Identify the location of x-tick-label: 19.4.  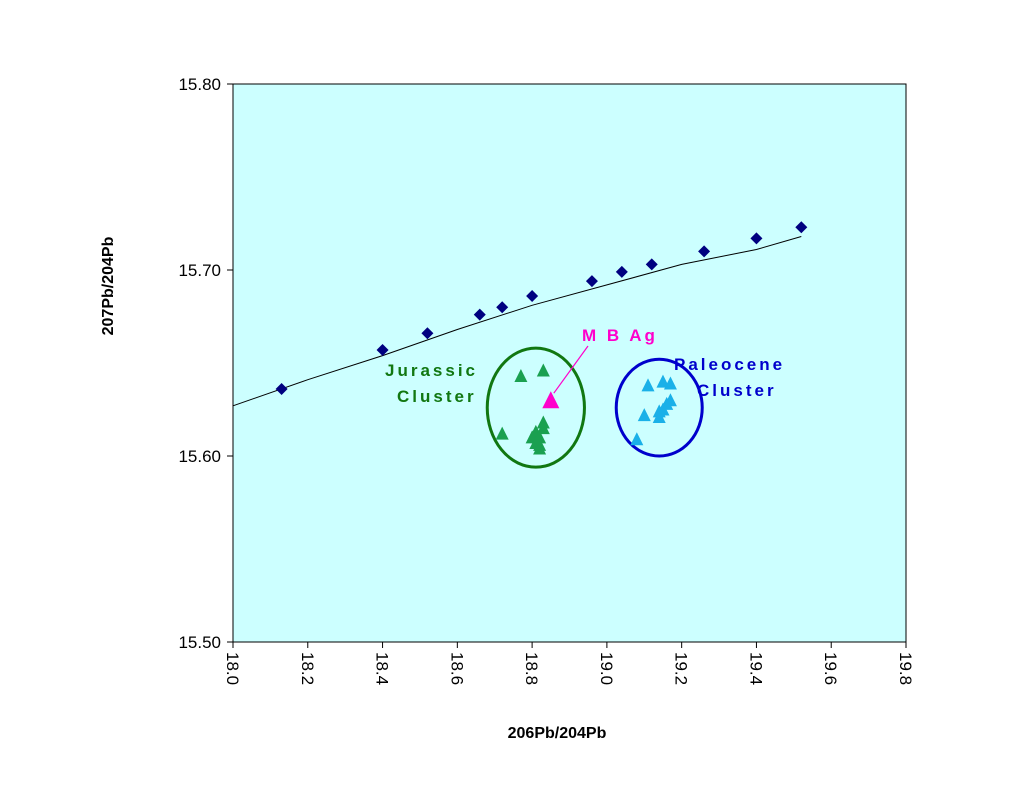
(755, 668).